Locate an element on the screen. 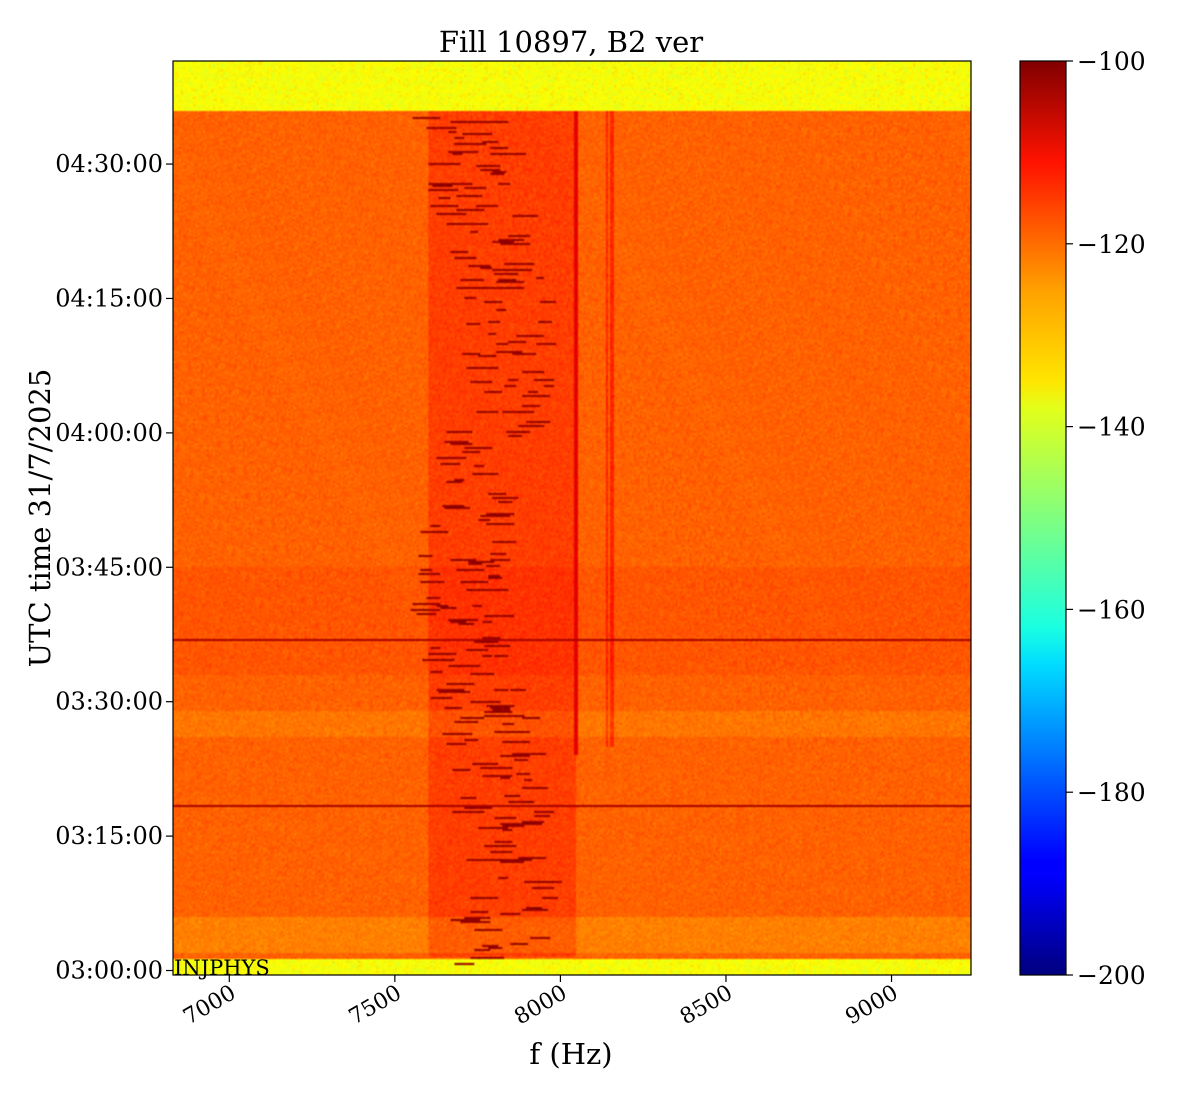 This screenshot has width=1200, height=1104. colorbar-gradient is located at coordinates (1043, 518).